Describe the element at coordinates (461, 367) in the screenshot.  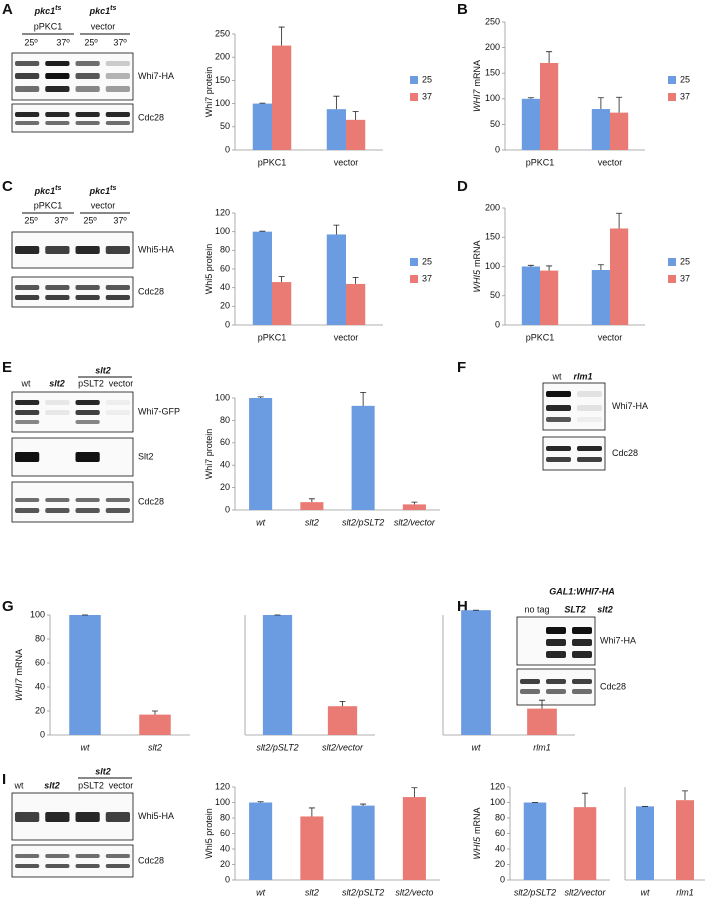
I see `panel-letter: F` at that location.